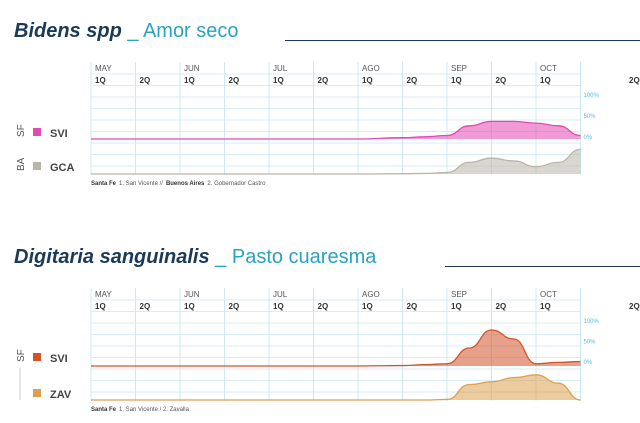 This screenshot has width=640, height=423. Describe the element at coordinates (62, 168) in the screenshot. I see `legend-code: GCA` at that location.